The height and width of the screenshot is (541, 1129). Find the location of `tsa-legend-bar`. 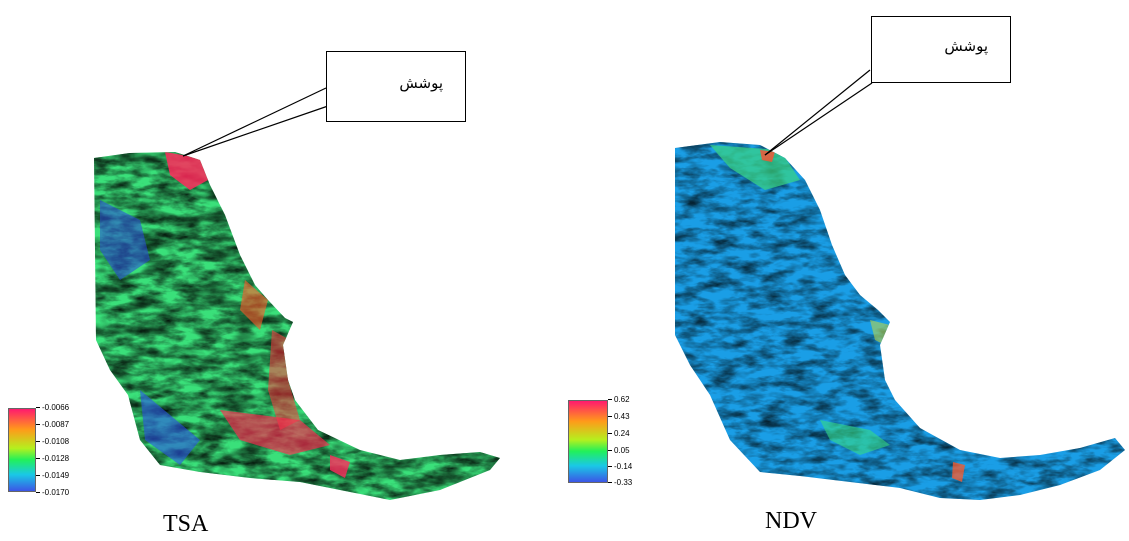

tsa-legend-bar is located at coordinates (22, 450).